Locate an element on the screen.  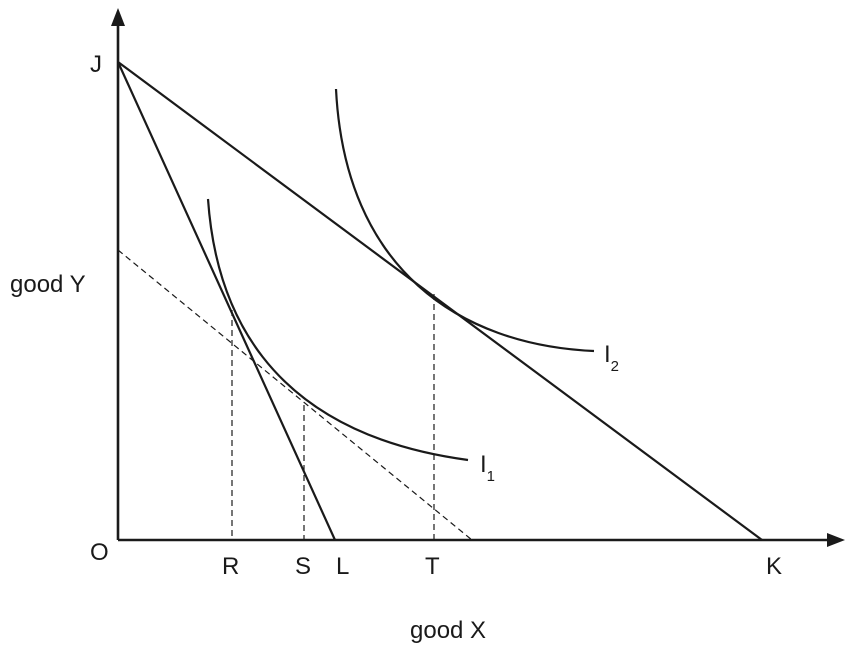
origin-label: O is located at coordinates (99, 552).